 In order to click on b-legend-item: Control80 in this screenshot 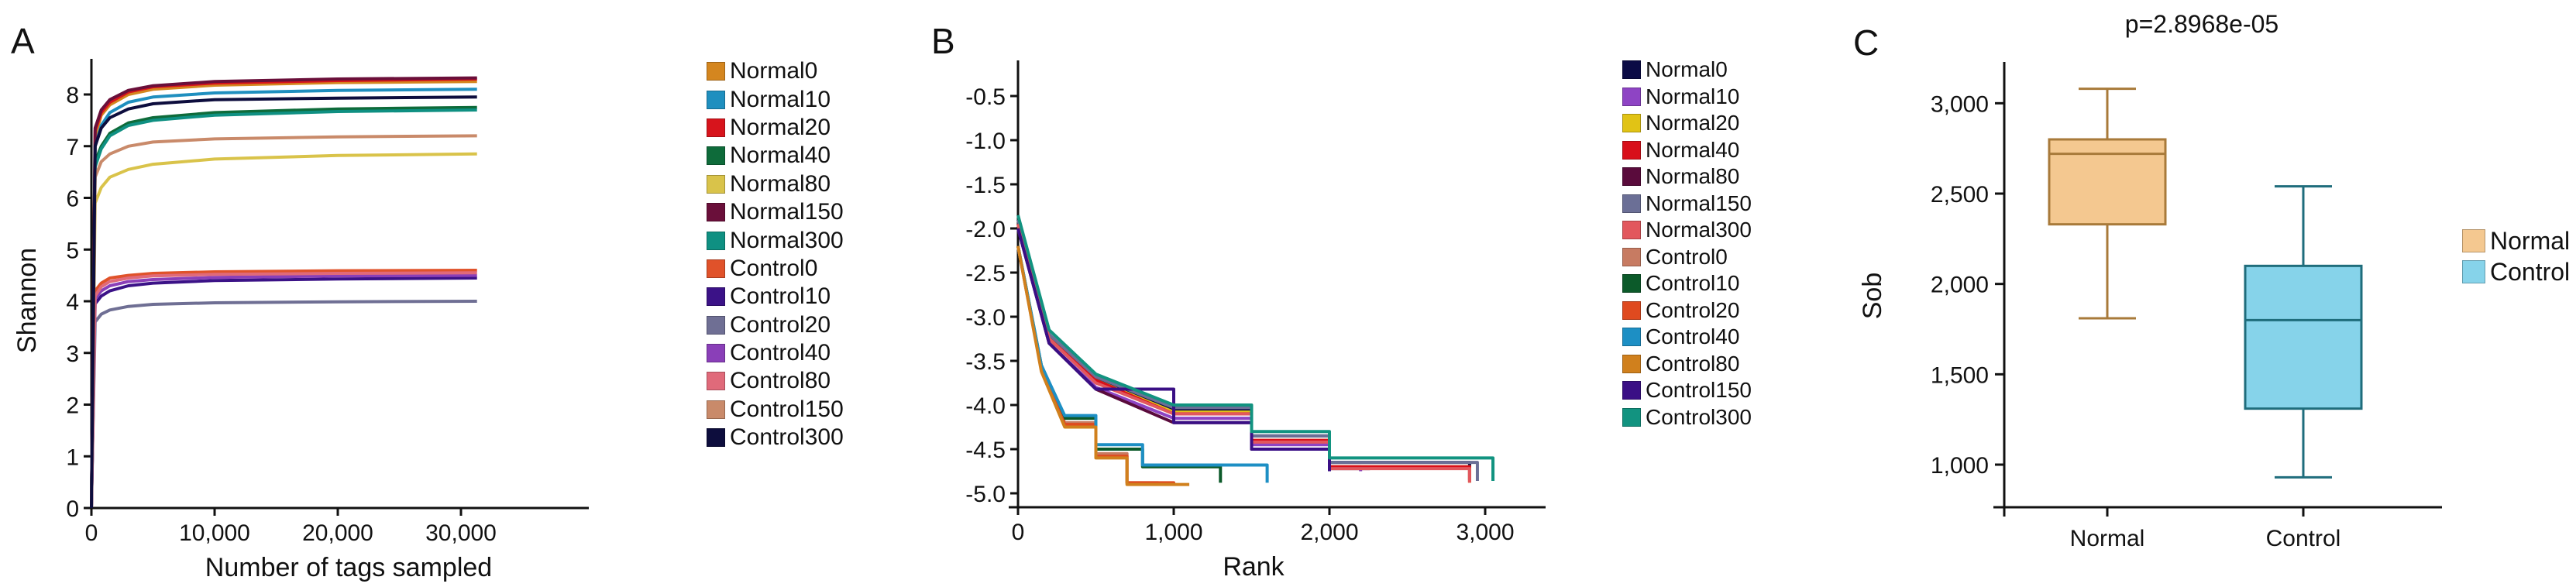, I will do `click(1687, 364)`.